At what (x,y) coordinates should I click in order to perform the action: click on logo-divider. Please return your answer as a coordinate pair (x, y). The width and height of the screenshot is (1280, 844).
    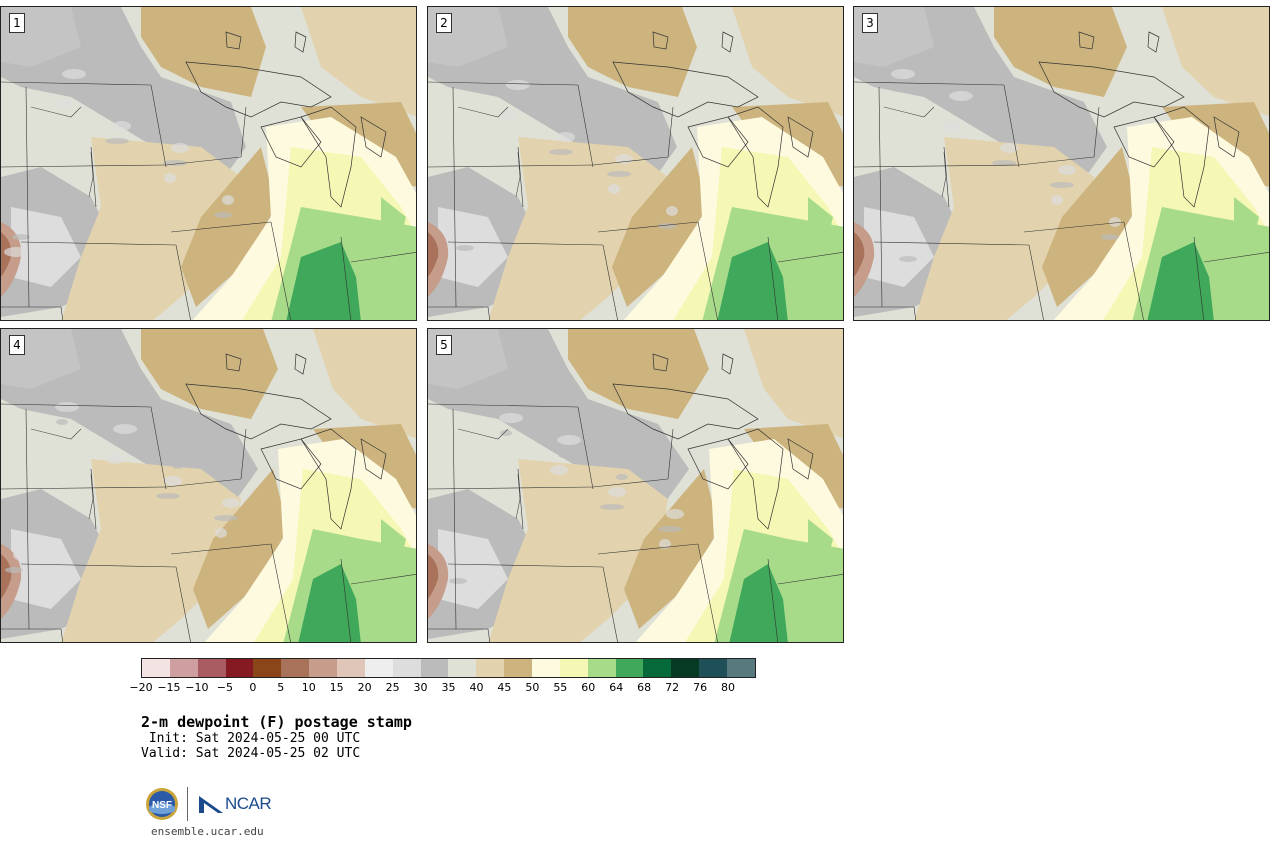
    Looking at the image, I should click on (187, 804).